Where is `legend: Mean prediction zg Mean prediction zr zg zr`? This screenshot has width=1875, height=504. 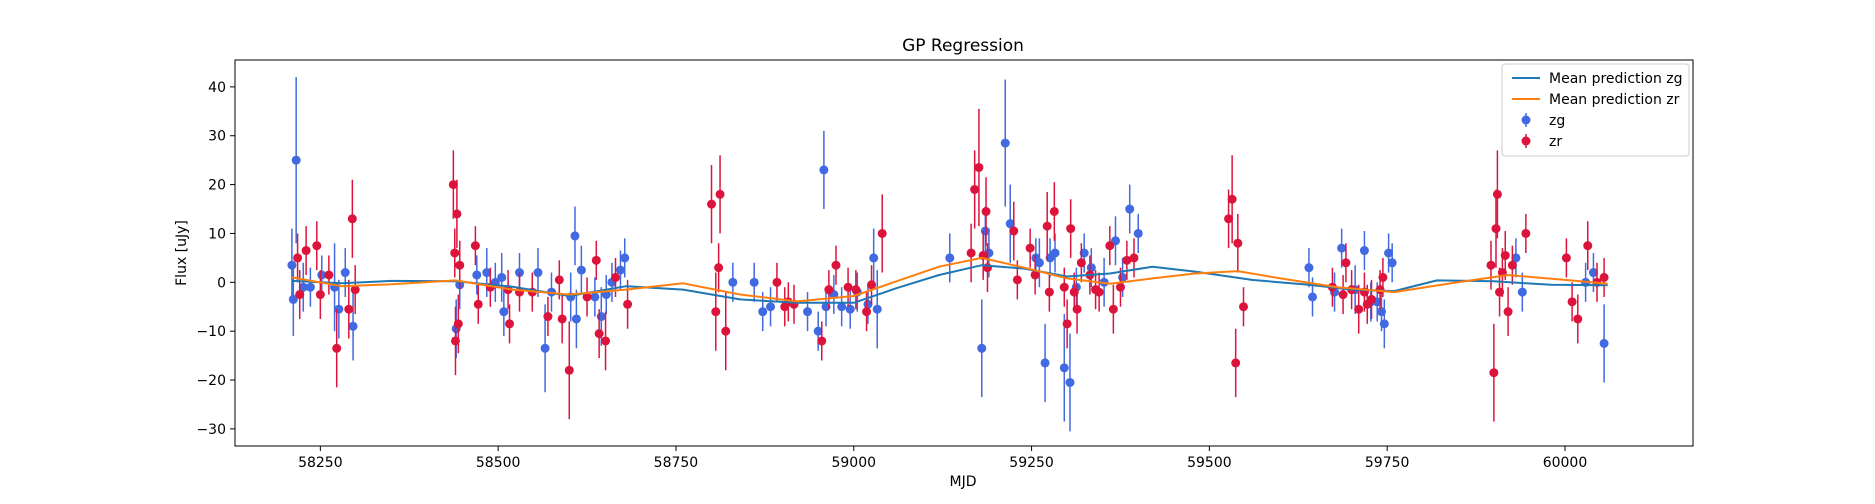 legend: Mean prediction zg Mean prediction zr zg zr is located at coordinates (1595, 110).